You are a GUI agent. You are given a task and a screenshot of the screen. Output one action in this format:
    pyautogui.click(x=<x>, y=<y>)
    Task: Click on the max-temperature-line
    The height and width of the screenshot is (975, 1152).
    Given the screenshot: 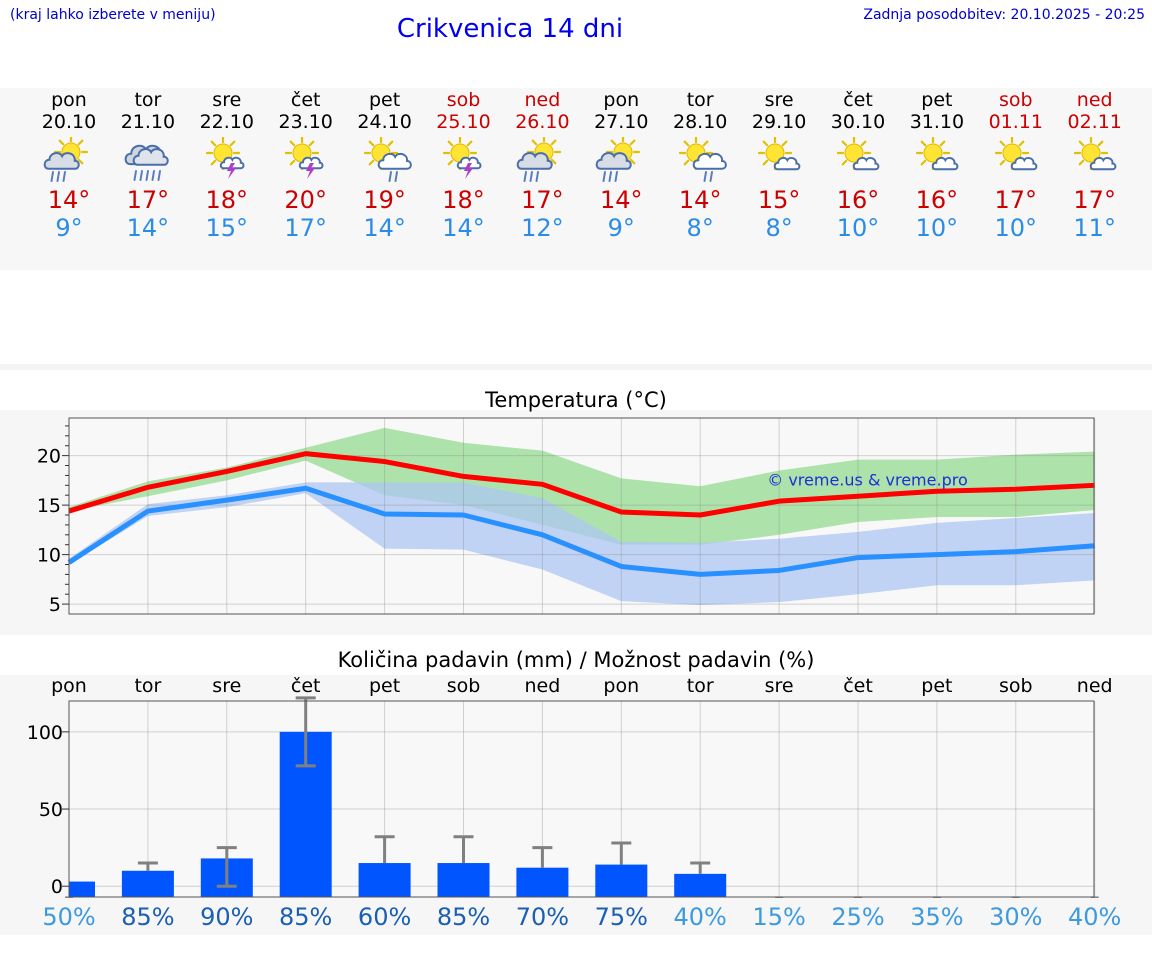 What is the action you would take?
    pyautogui.click(x=581, y=484)
    